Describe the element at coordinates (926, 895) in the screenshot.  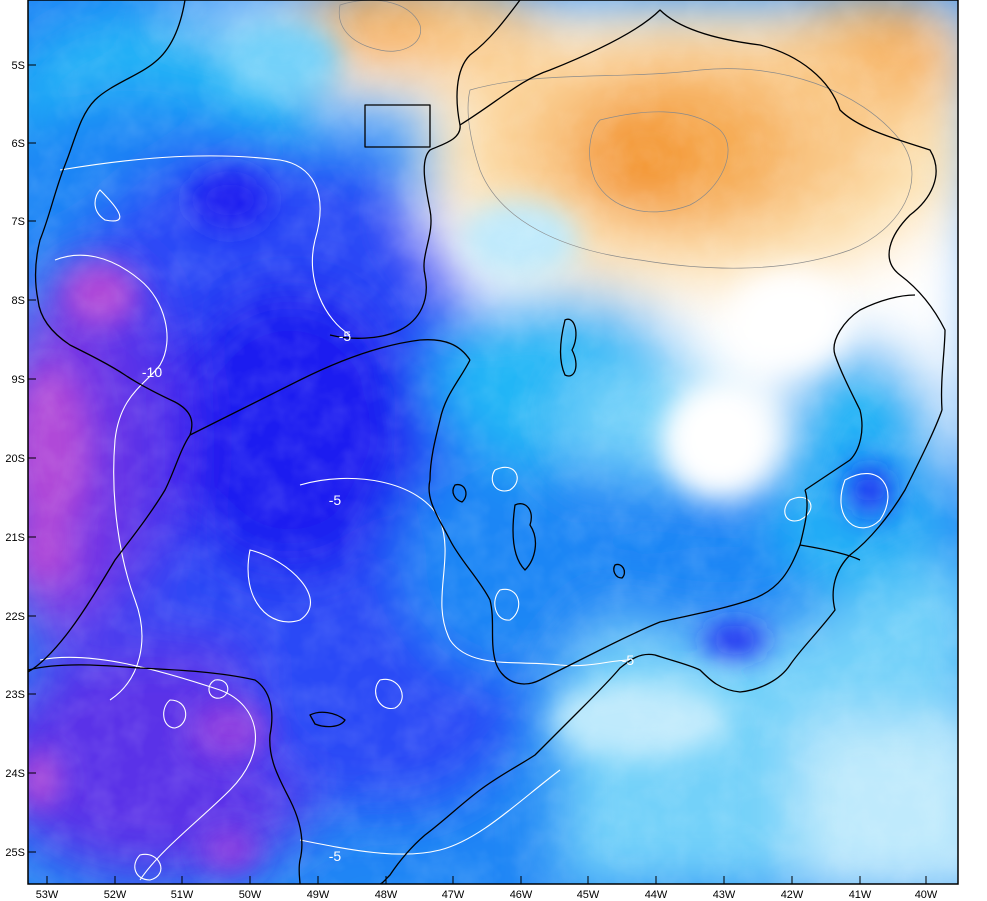
I see `lon-label: 40W` at that location.